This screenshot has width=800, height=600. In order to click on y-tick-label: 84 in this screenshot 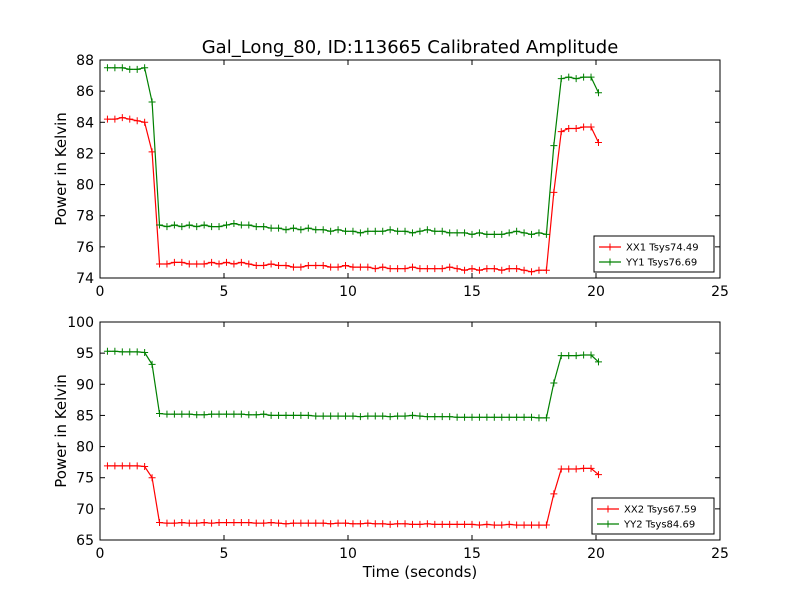, I will do `click(85, 123)`.